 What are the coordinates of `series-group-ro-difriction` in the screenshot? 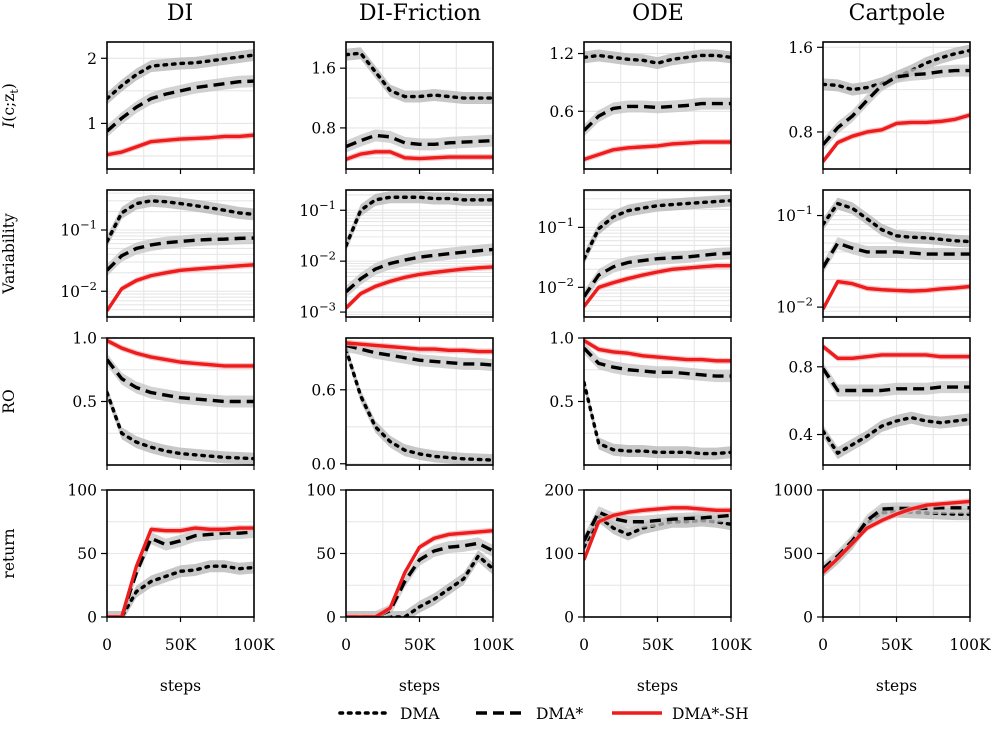 It's located at (419, 402).